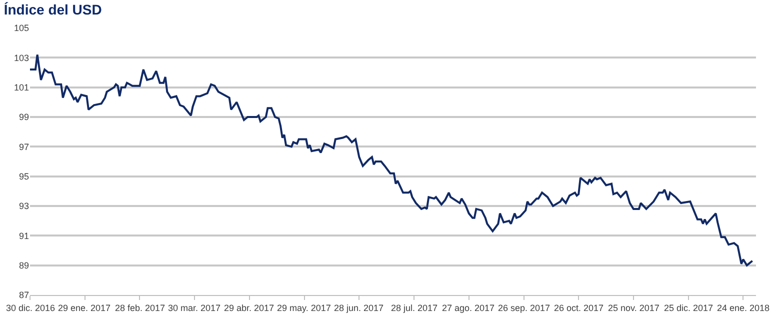 The width and height of the screenshot is (770, 329). What do you see at coordinates (21, 57) in the screenshot?
I see `y-tick-label: 103` at bounding box center [21, 57].